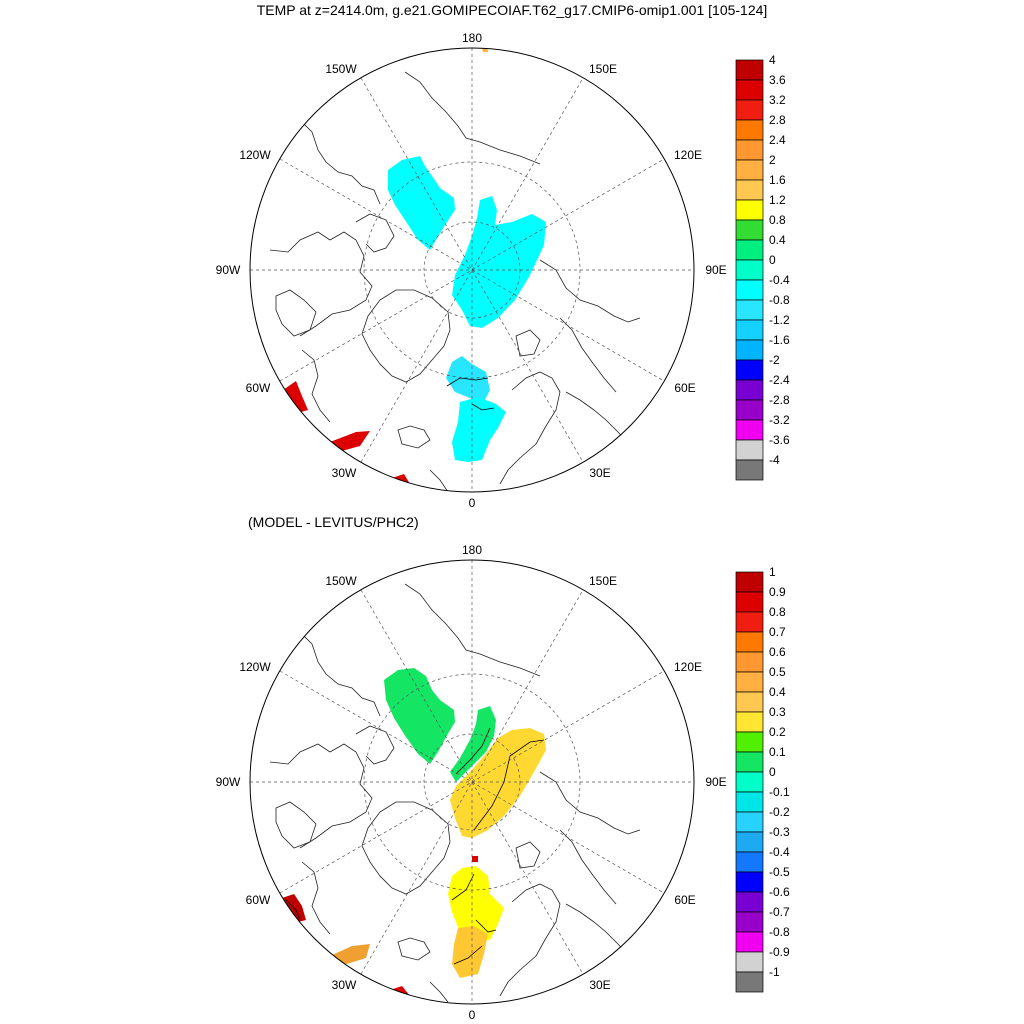  I want to click on coast-iceland, so click(414, 949).